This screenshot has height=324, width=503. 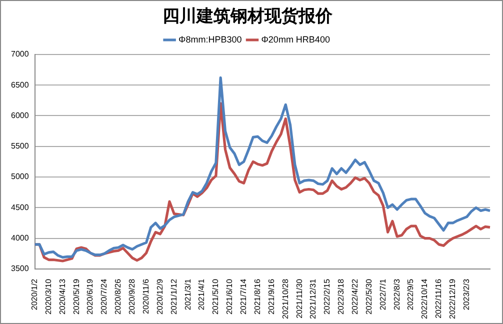 What do you see at coordinates (215, 296) in the screenshot?
I see `x-tick-label: 2021/5/10` at bounding box center [215, 296].